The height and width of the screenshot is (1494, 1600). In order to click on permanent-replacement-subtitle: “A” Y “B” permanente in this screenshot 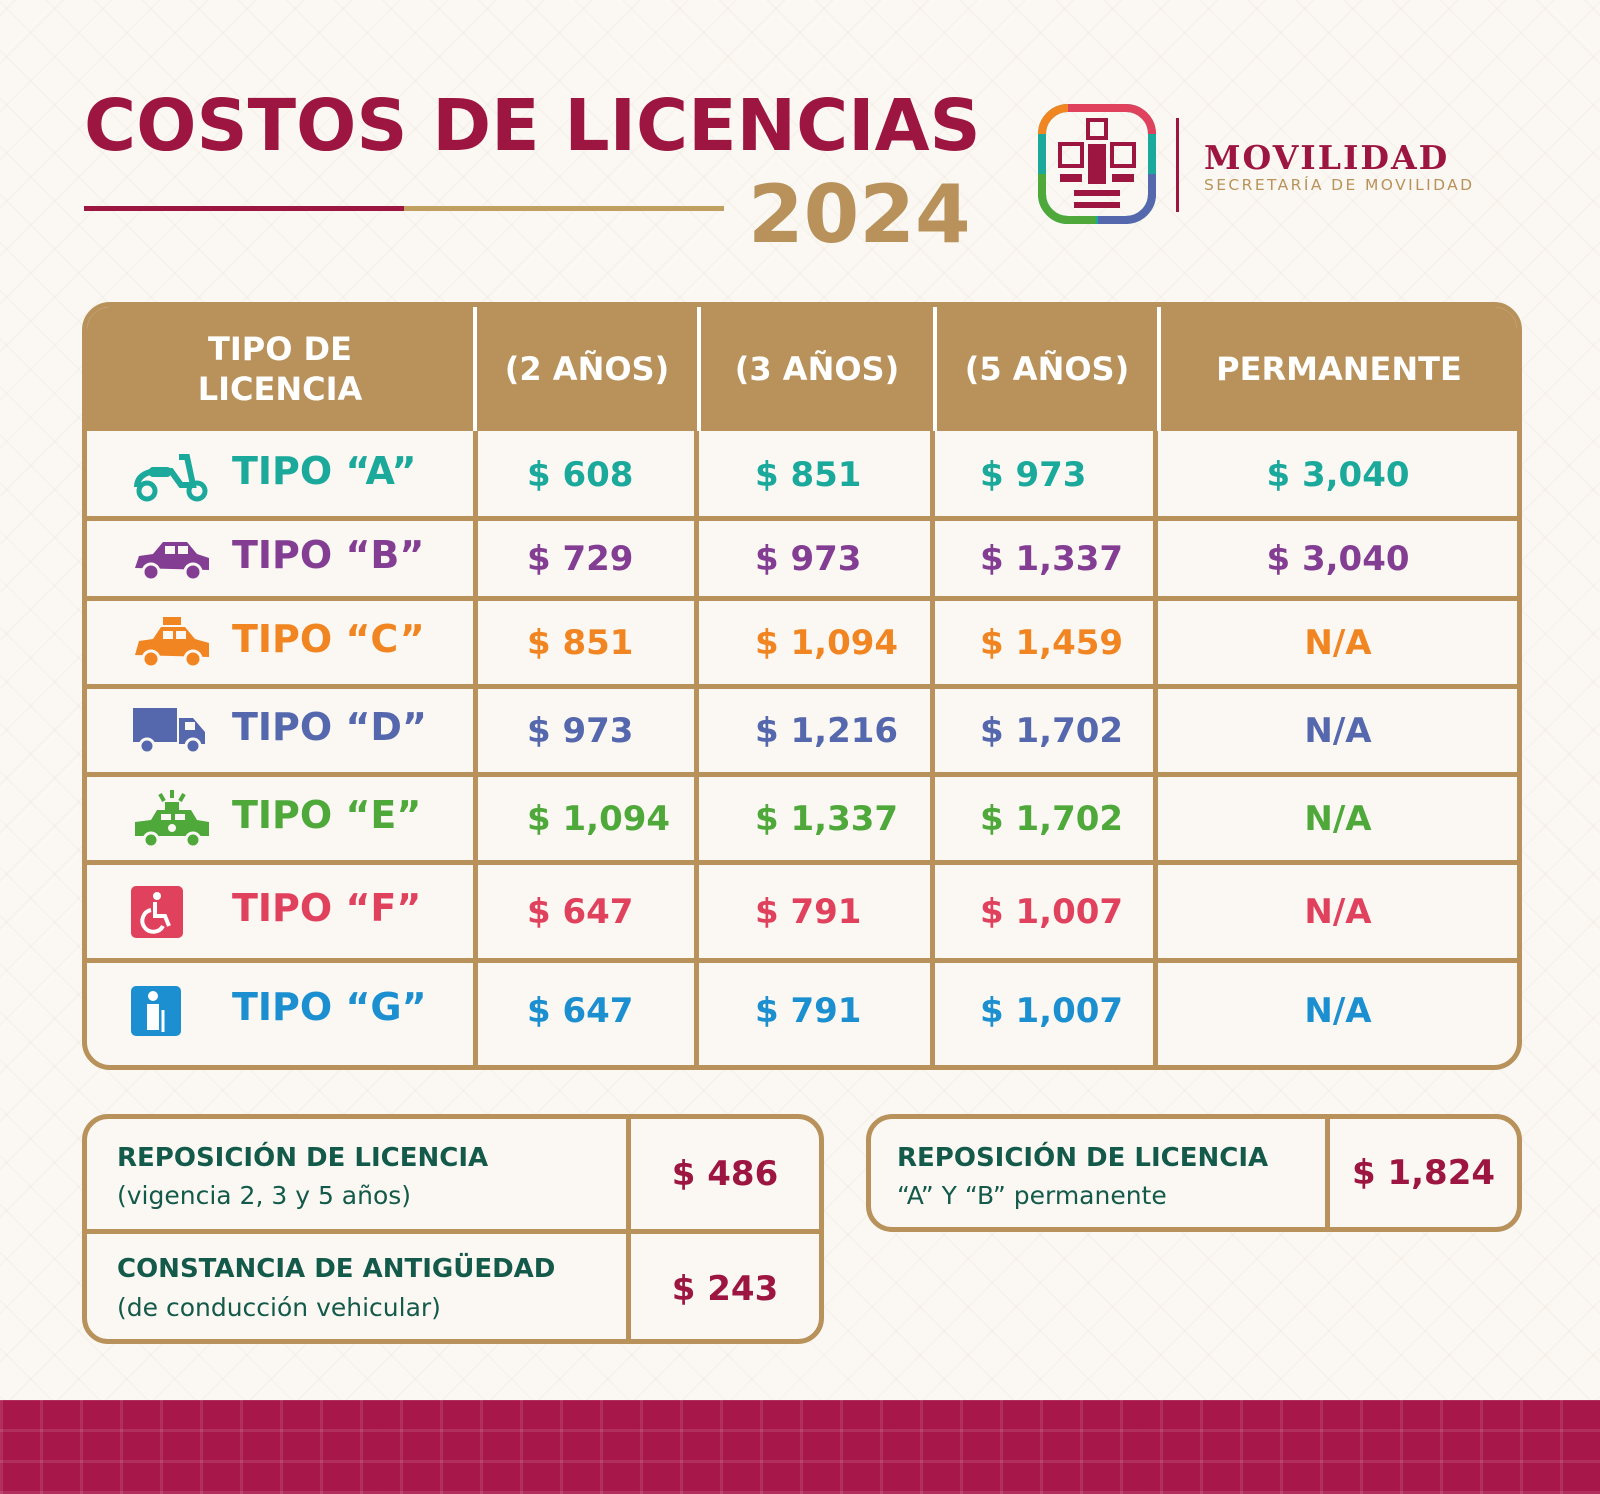, I will do `click(1032, 1195)`.